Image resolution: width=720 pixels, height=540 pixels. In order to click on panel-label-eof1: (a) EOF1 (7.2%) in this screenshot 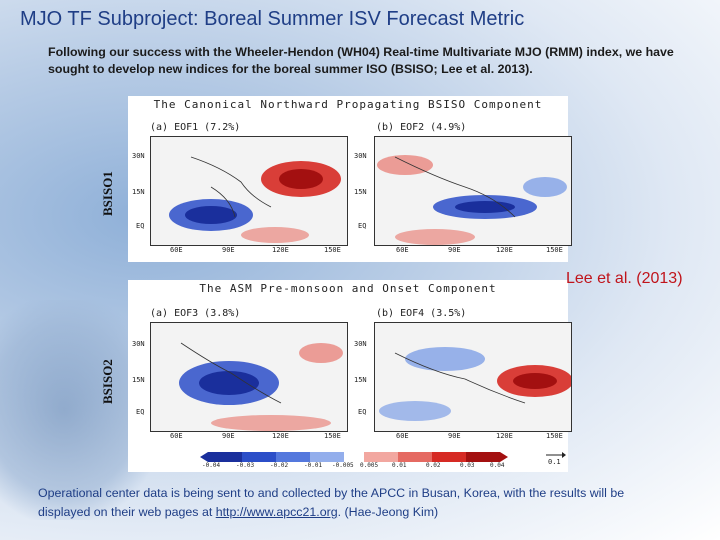, I will do `click(195, 127)`.